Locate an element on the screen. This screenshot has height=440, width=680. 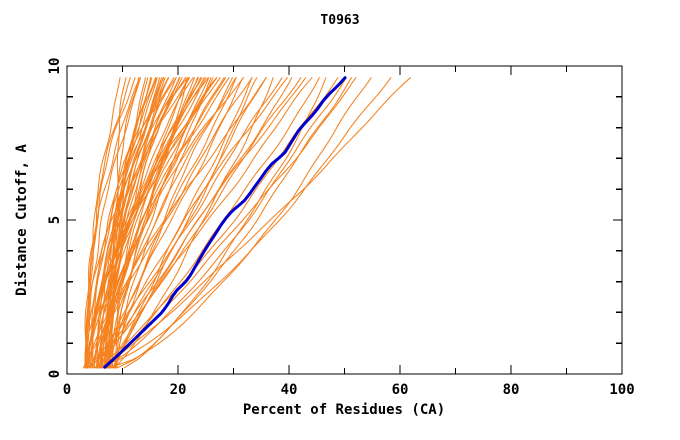
y-axis-tick-labels: 0 5 10 is located at coordinates (55, 218).